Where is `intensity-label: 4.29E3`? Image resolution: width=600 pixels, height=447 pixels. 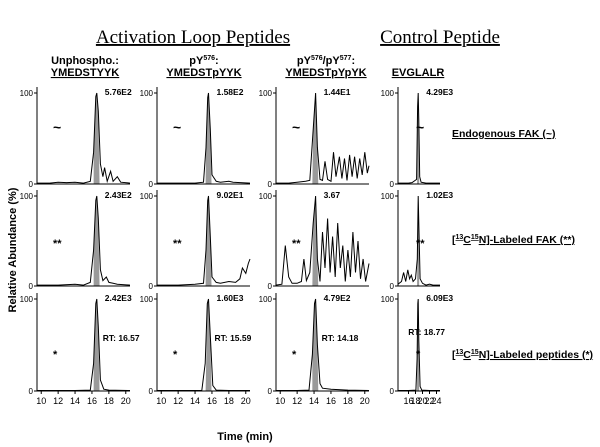
intensity-label: 4.29E3 is located at coordinates (439, 92).